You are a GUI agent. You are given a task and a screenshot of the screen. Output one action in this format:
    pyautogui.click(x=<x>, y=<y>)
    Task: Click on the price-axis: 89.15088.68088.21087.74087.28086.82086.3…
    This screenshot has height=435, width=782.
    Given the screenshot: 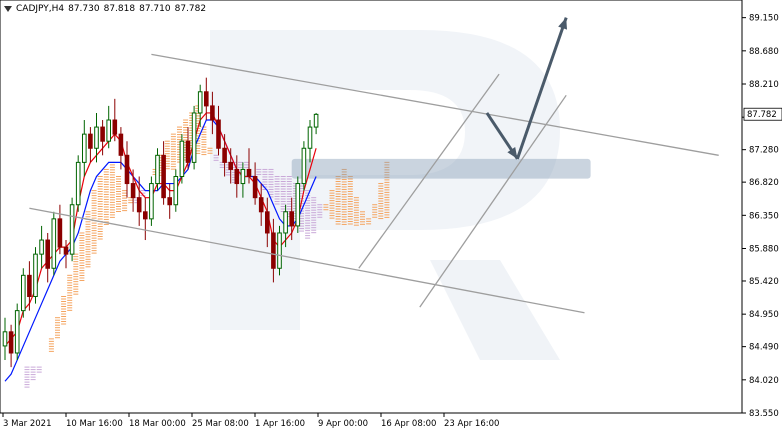 What is the action you would take?
    pyautogui.click(x=762, y=216)
    